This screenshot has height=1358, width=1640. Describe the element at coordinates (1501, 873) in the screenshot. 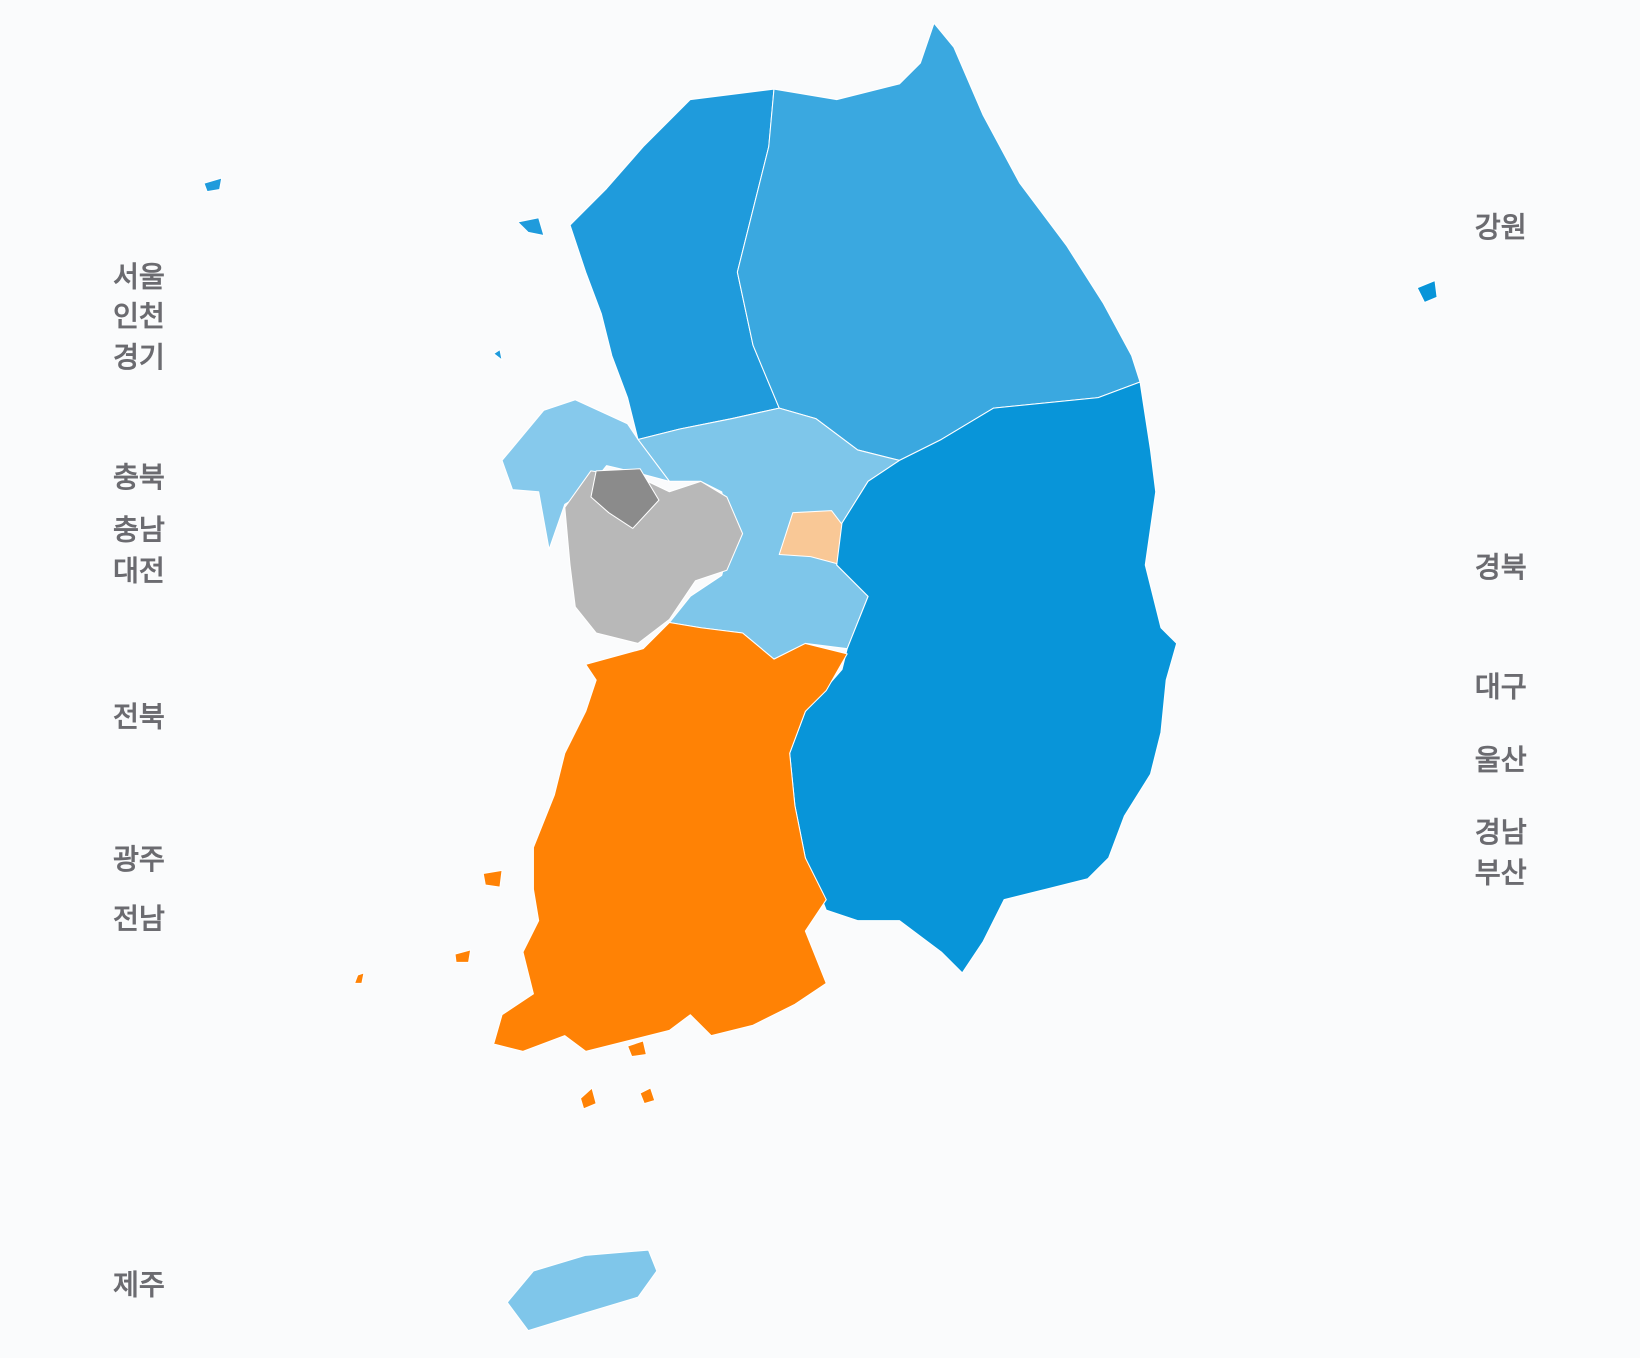

I see `region-label: 부산` at that location.